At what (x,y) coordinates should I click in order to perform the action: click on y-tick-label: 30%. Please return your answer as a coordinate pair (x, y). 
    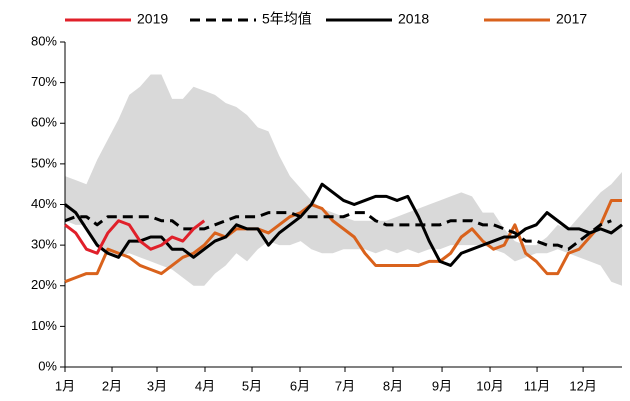
    Looking at the image, I should click on (44, 244).